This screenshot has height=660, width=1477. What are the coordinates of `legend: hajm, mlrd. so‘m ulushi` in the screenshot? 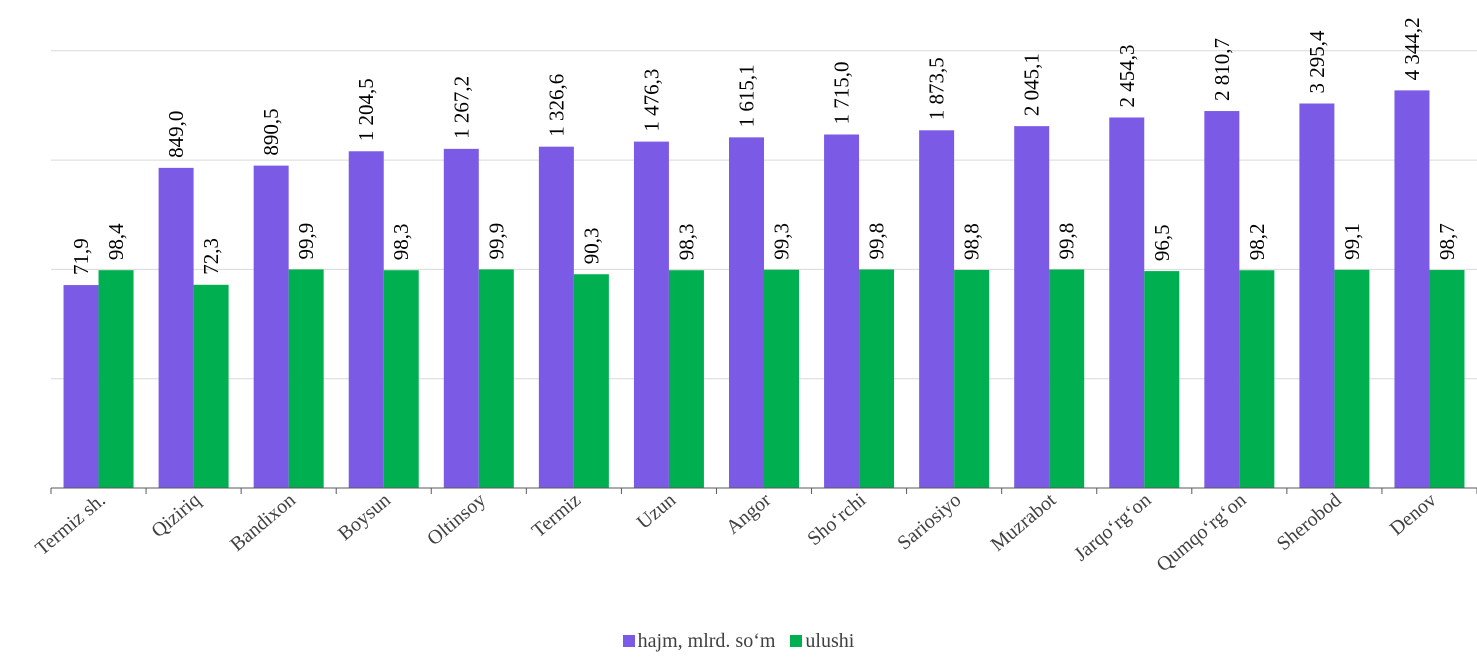 It's located at (738, 641).